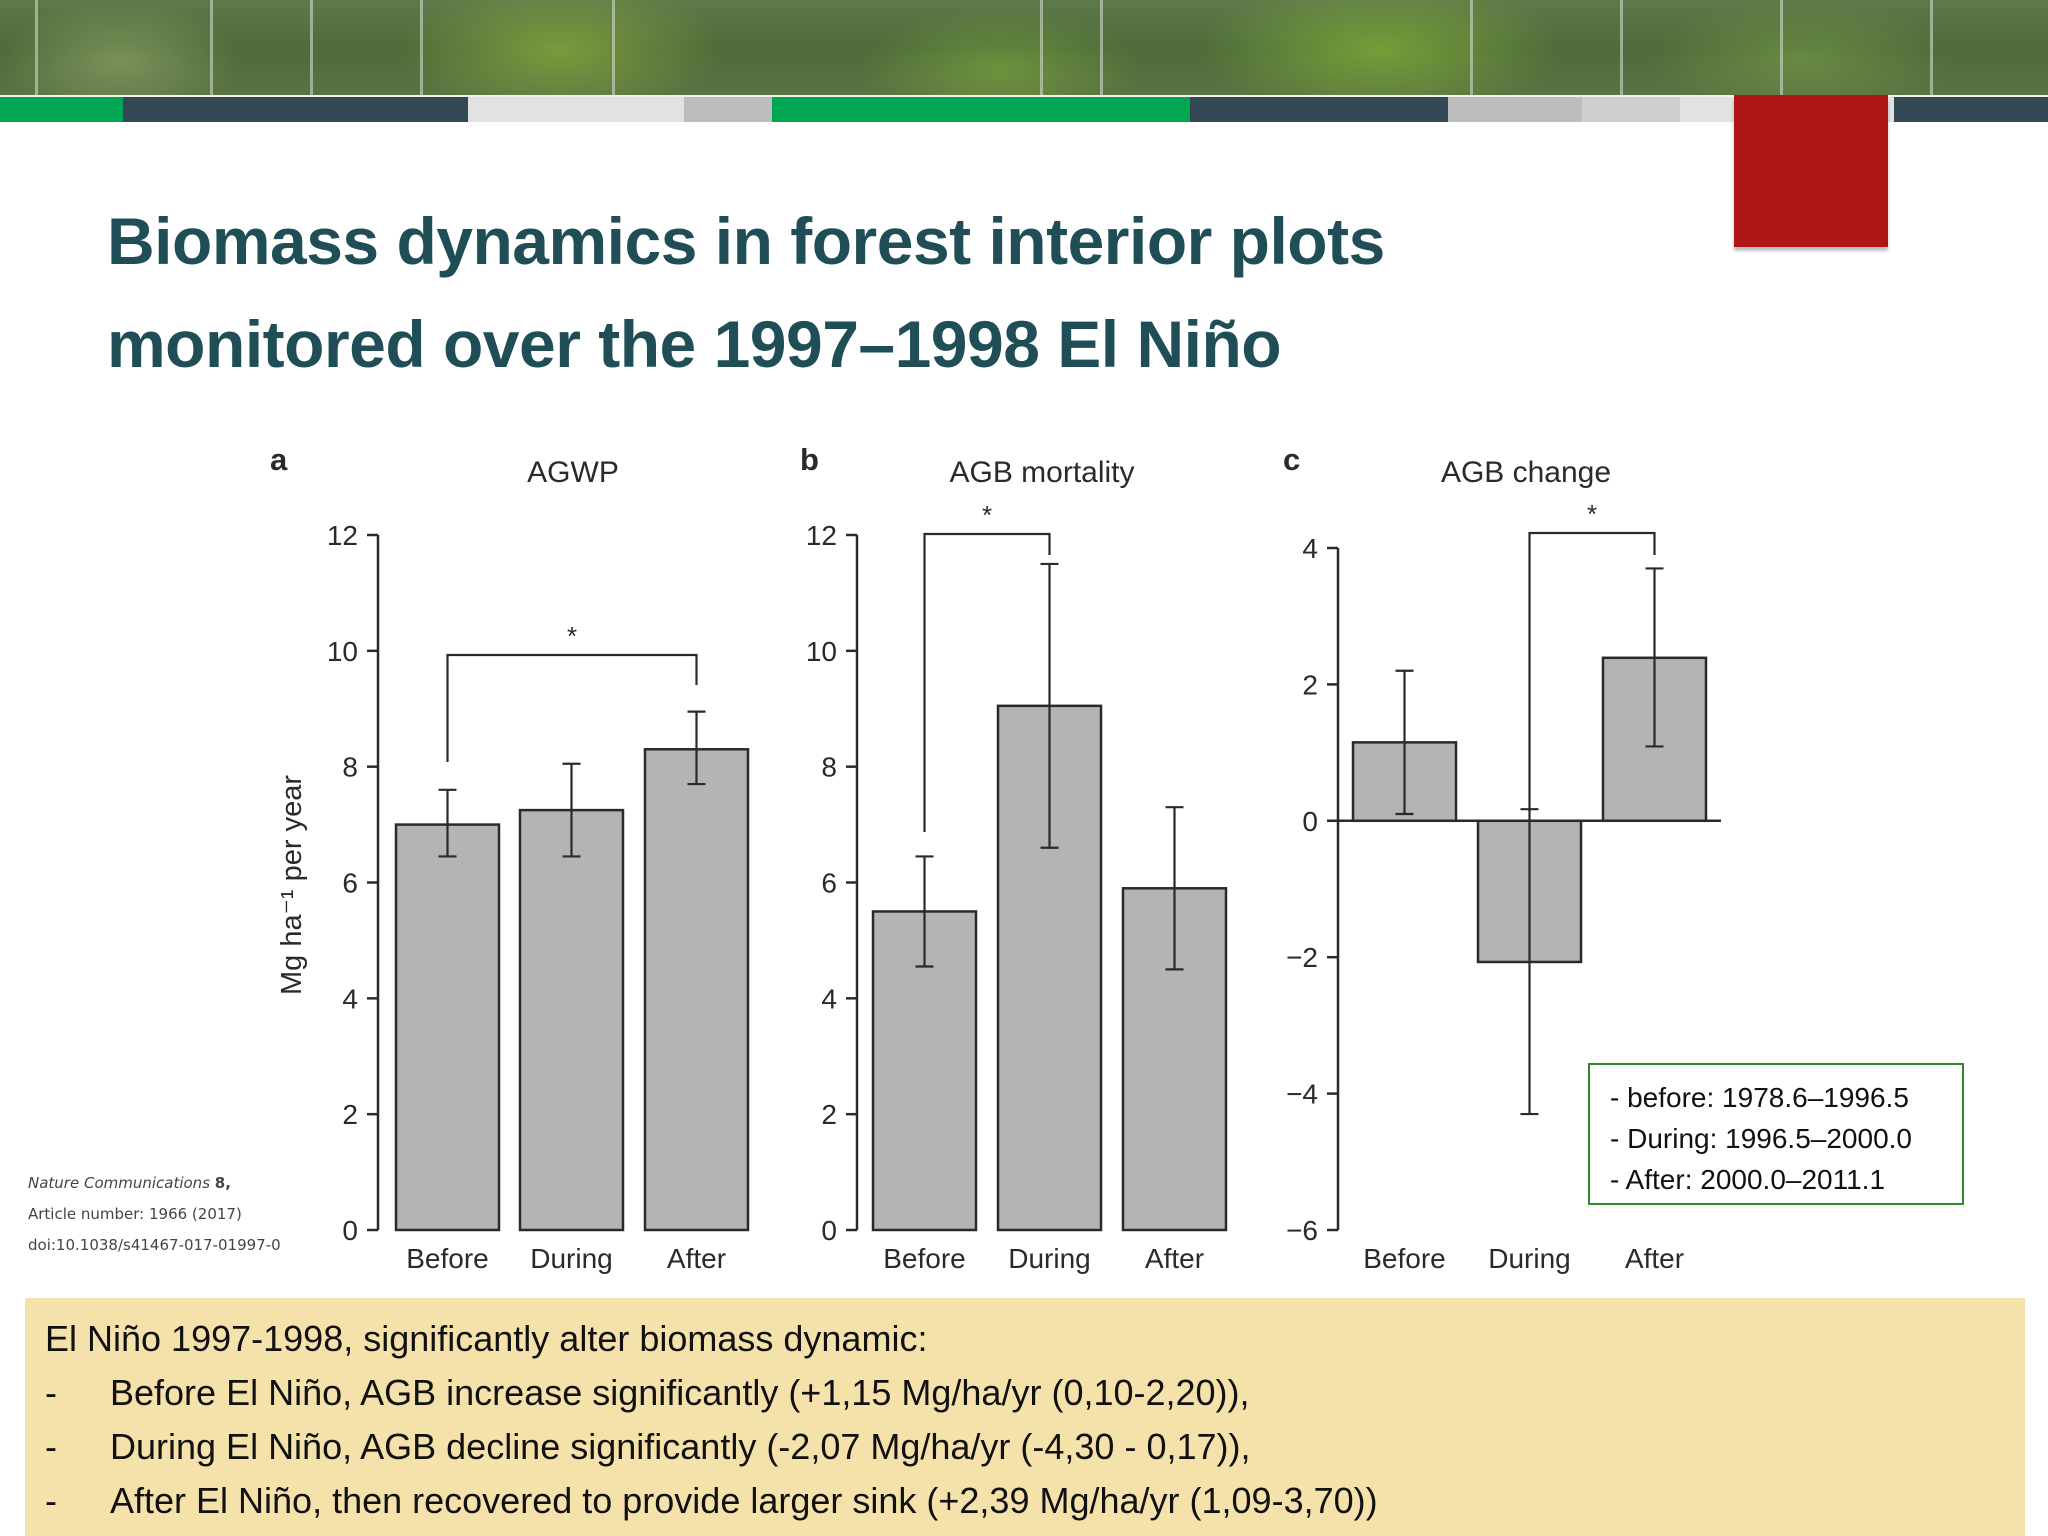  What do you see at coordinates (1759, 1097) in the screenshot?
I see `period-before: - before: 1978.6–1996.5` at bounding box center [1759, 1097].